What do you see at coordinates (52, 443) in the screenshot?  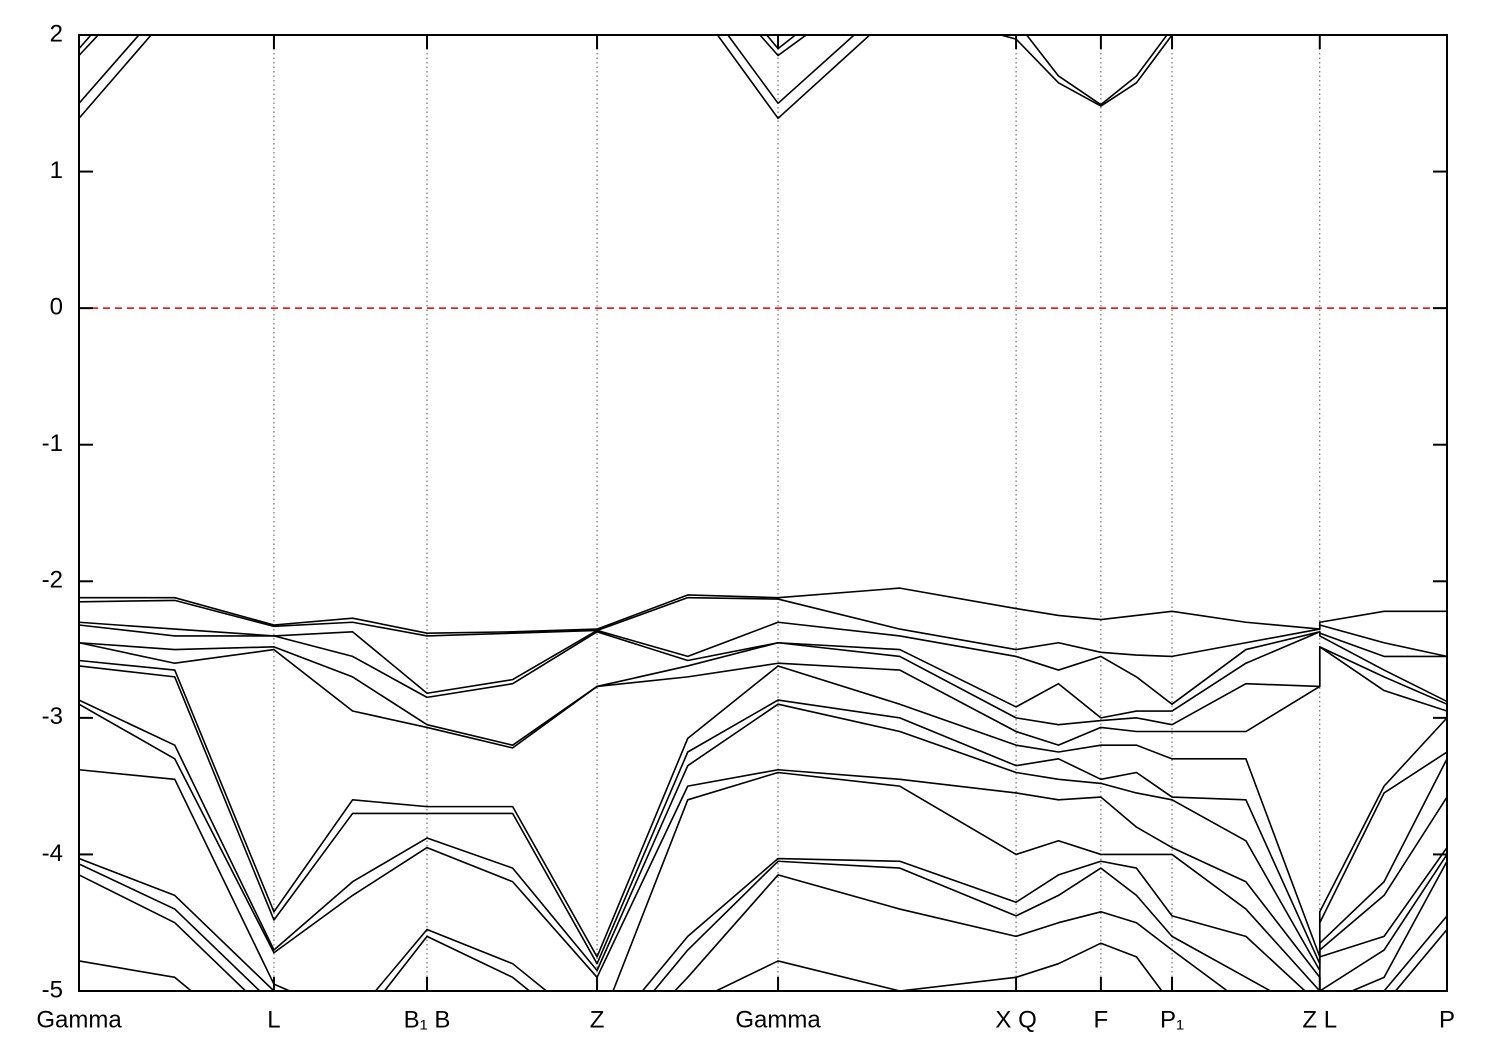 I see `y-tick-label: -1` at bounding box center [52, 443].